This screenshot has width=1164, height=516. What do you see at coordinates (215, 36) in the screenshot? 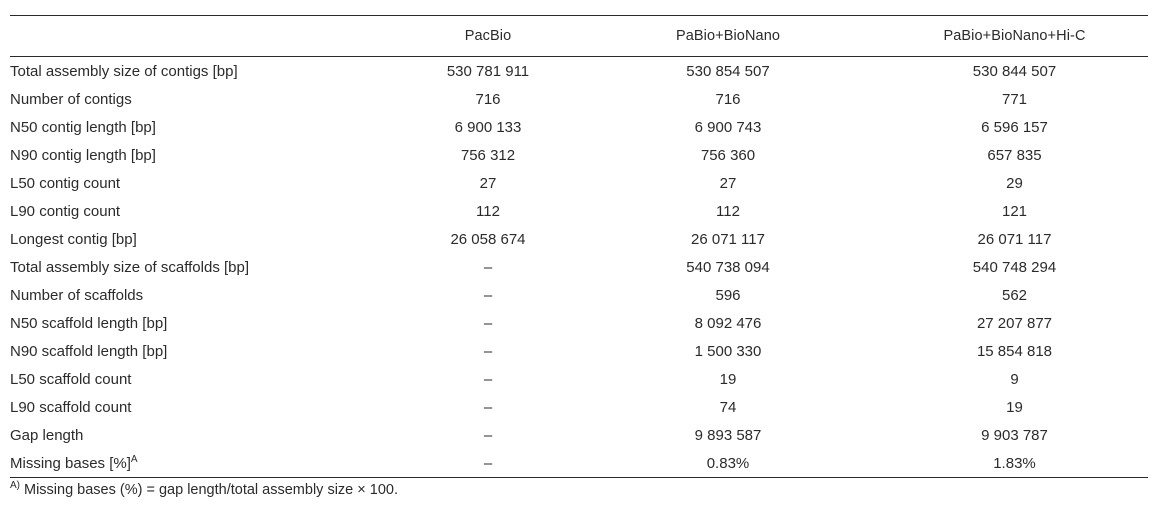
I see `column-header-empty` at bounding box center [215, 36].